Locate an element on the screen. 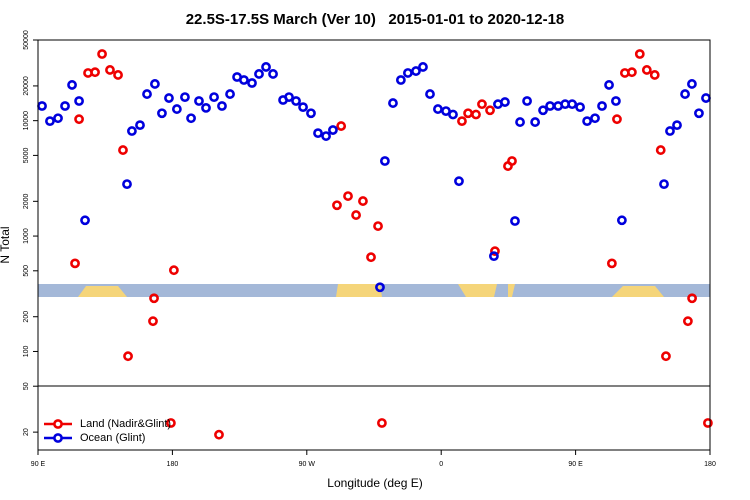 The image size is (750, 500). y-tick-label: 500 is located at coordinates (26, 271).